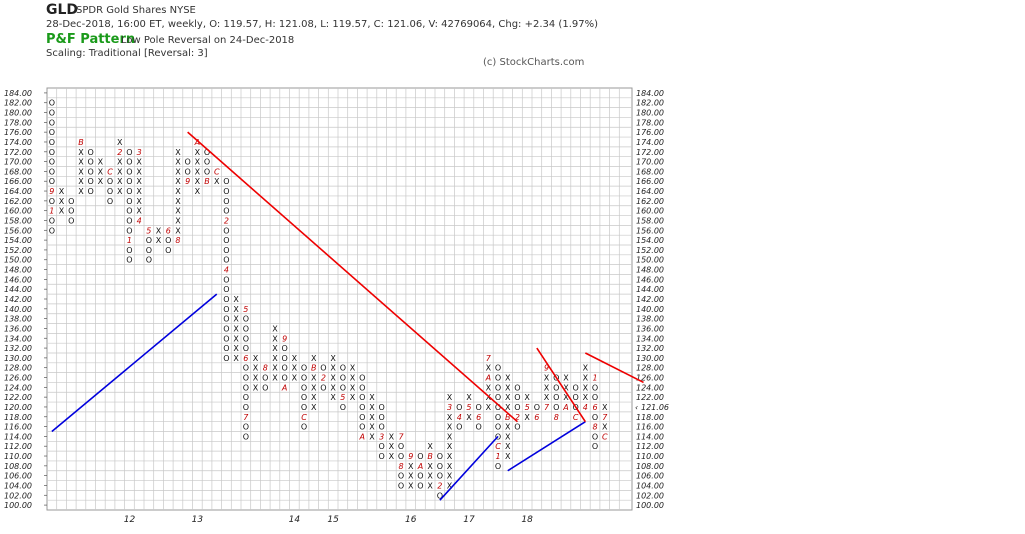 This screenshot has height=534, width=1025. What do you see at coordinates (18, 289) in the screenshot?
I see `y-tick-label-left: 144.00` at bounding box center [18, 289].